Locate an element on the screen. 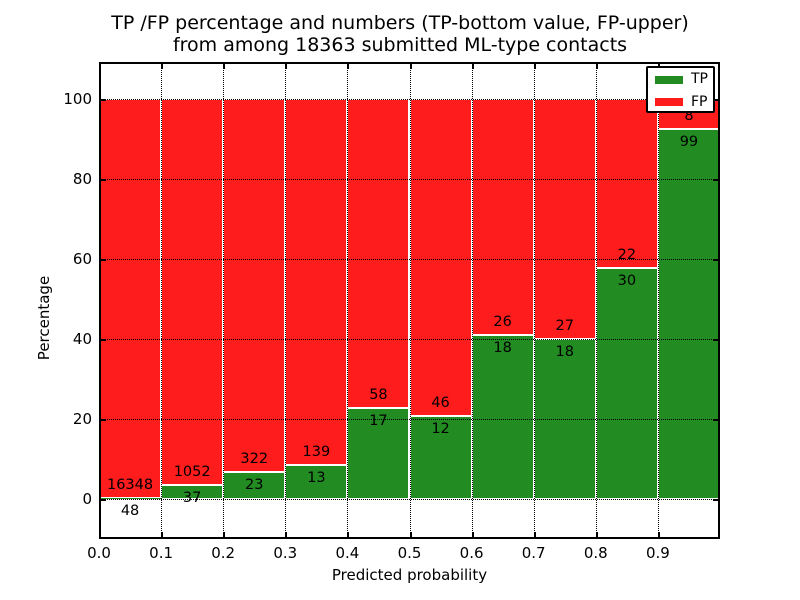  x-tick-label: 0.8 is located at coordinates (595, 553).